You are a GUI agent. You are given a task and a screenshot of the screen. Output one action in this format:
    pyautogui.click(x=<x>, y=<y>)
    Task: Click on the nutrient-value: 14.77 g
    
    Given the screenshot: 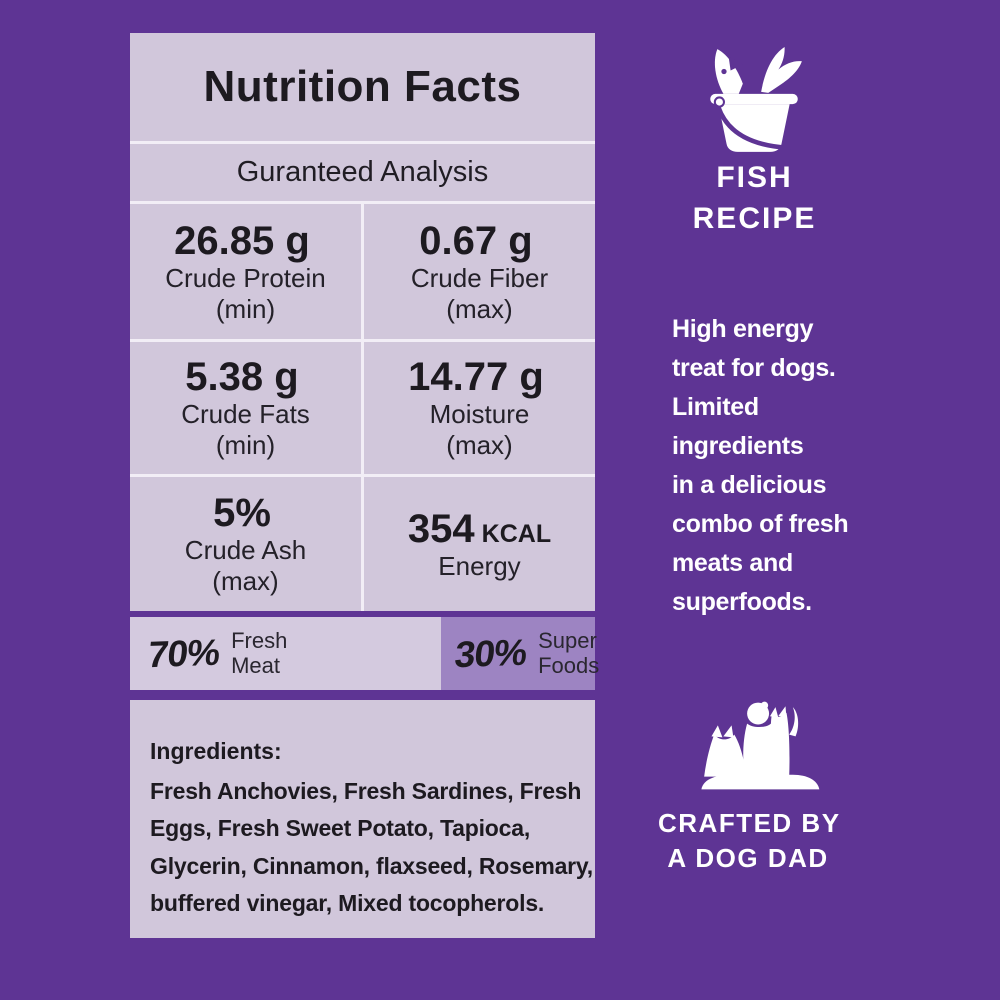 What is the action you would take?
    pyautogui.click(x=479, y=377)
    